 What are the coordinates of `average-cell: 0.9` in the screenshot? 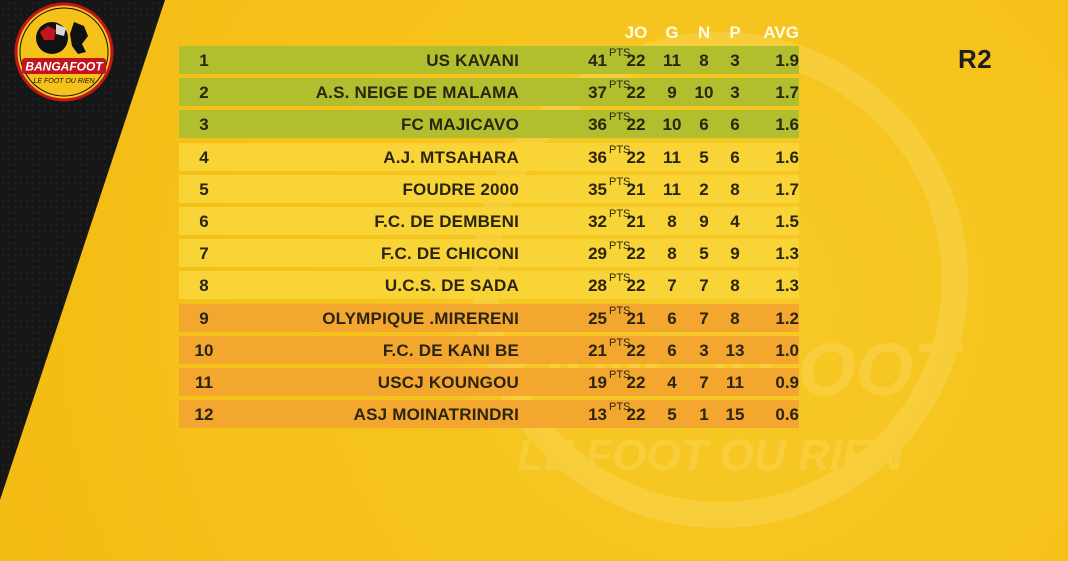 It's located at (787, 382).